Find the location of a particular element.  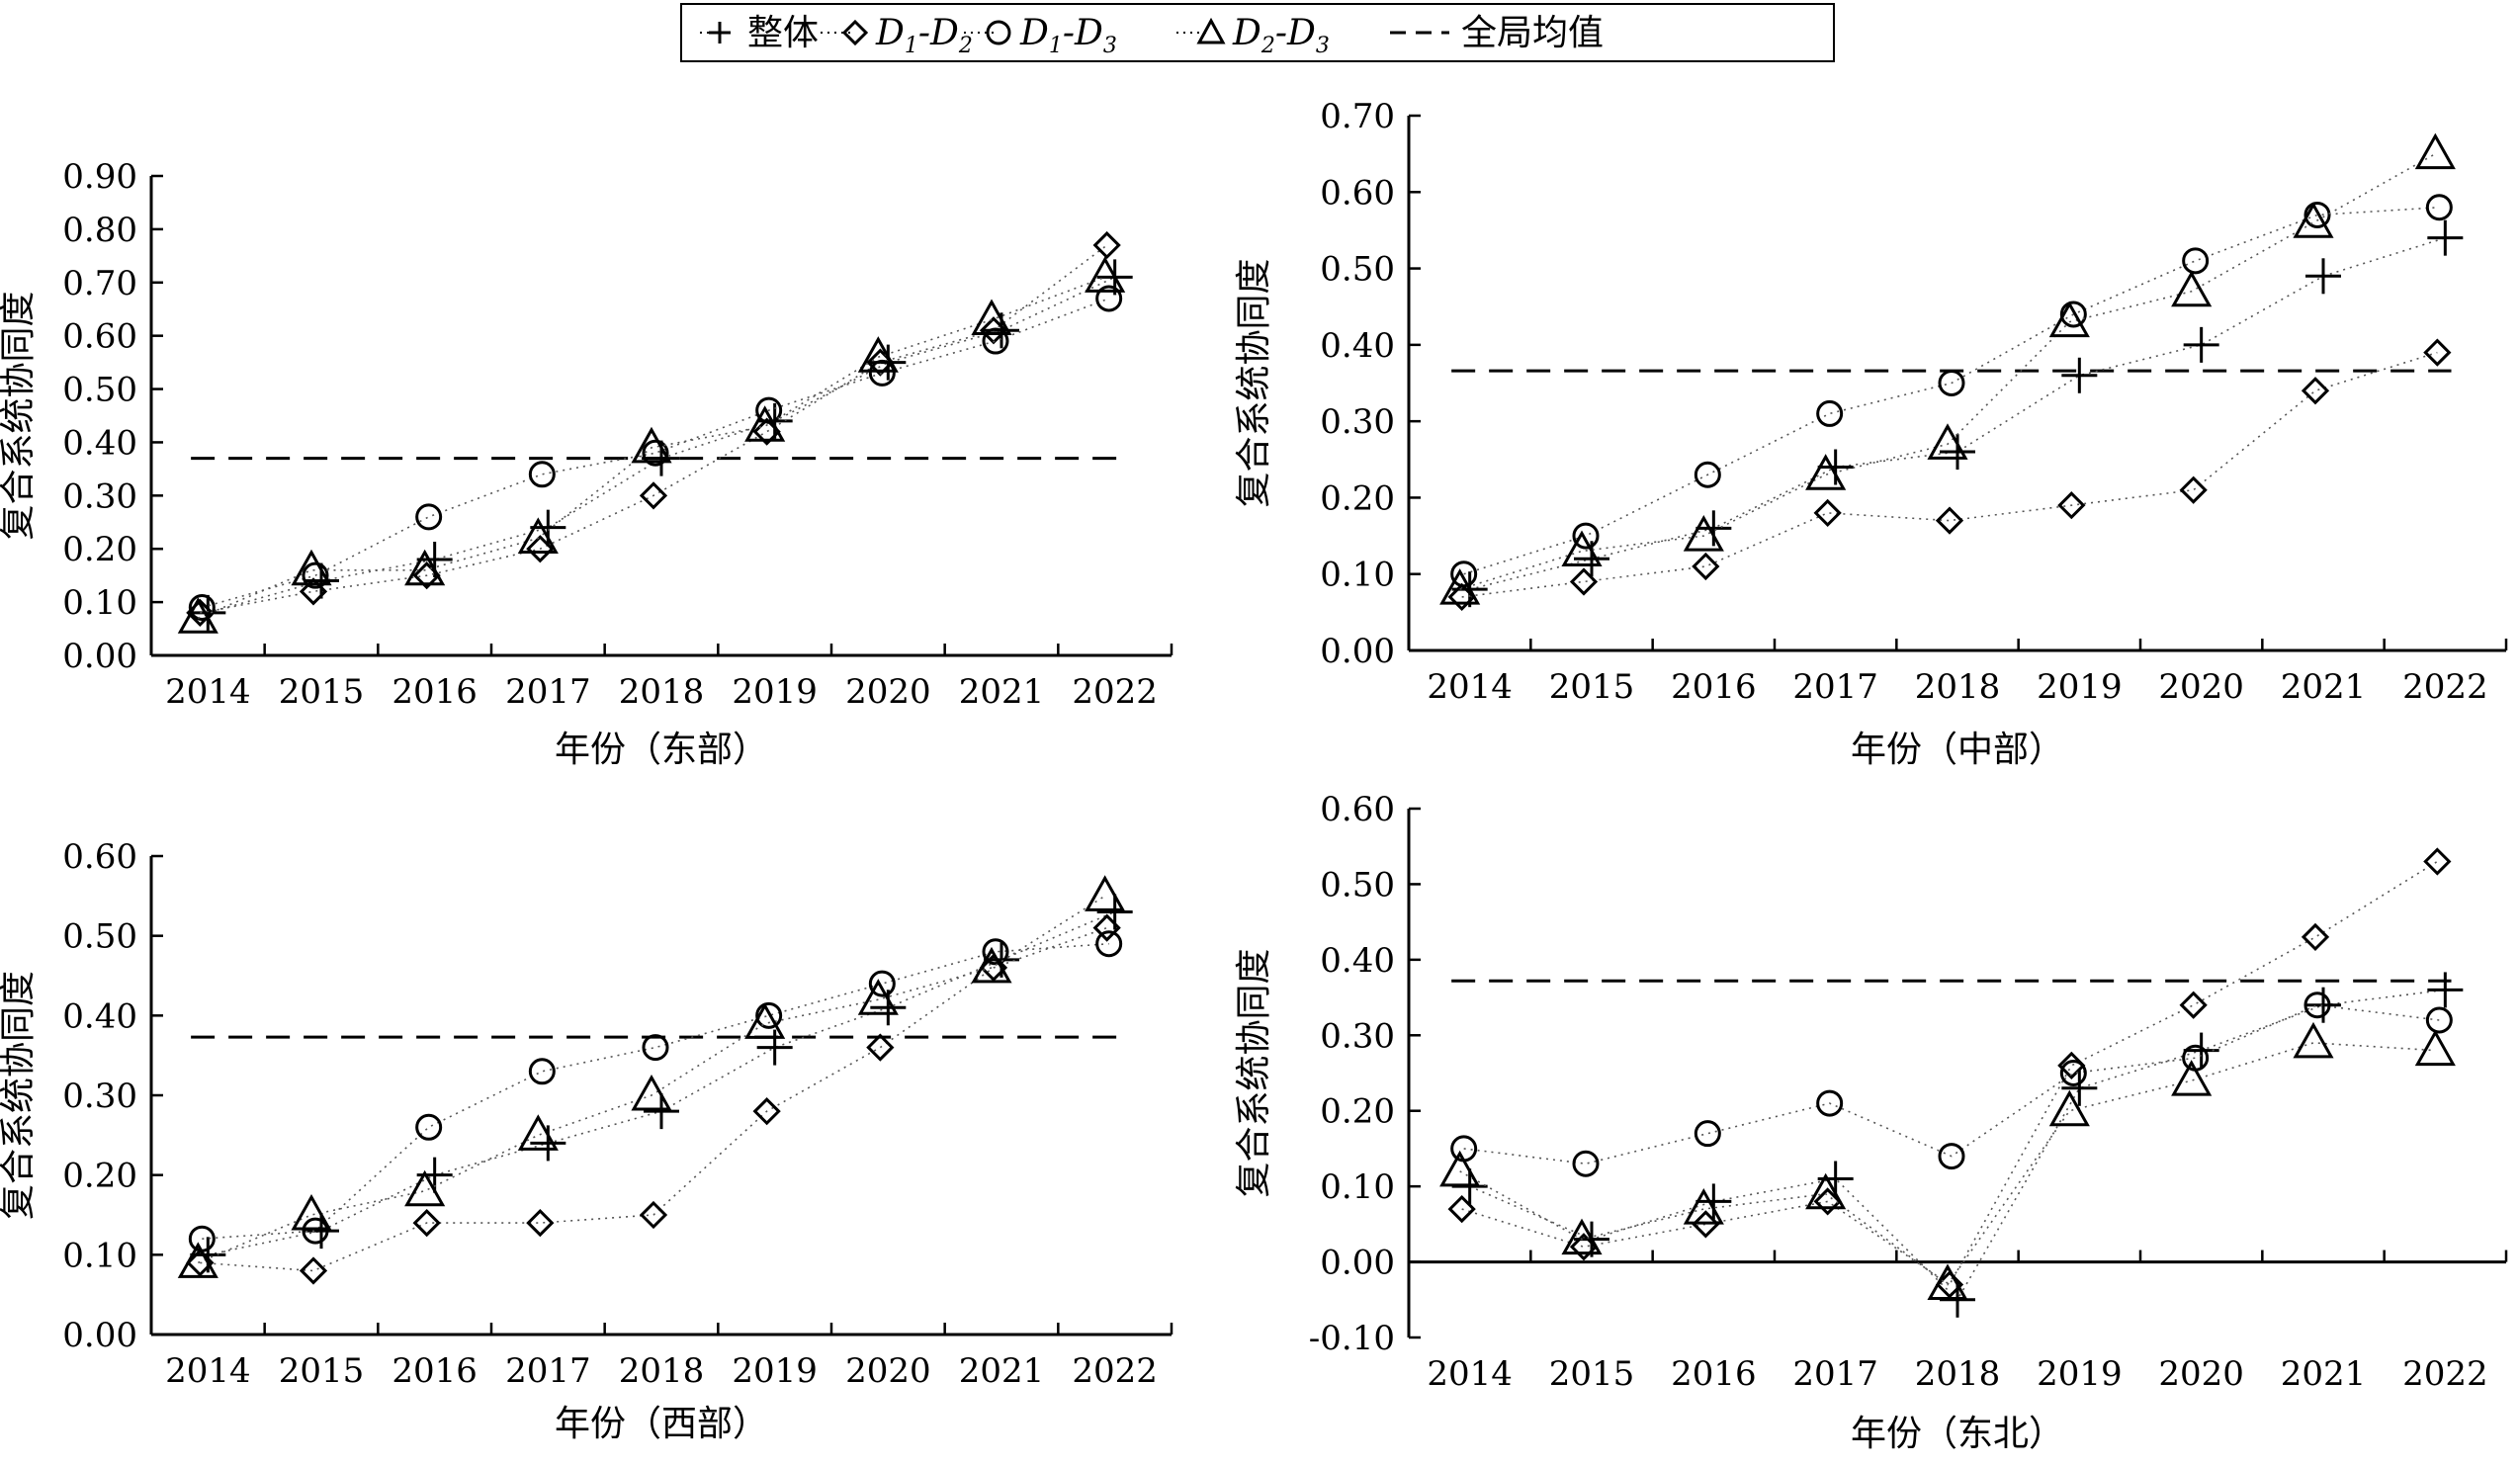

x-axis-title: 年份（中部） is located at coordinates (1957, 750).